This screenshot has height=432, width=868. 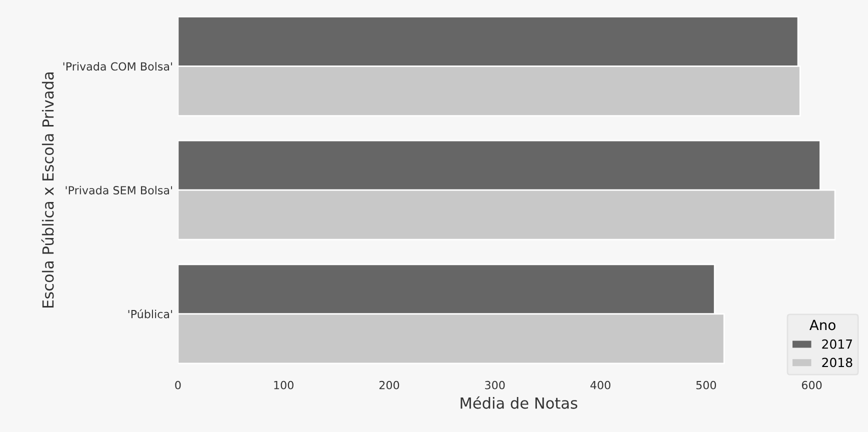 I want to click on x-tick-label: 300, so click(x=495, y=385).